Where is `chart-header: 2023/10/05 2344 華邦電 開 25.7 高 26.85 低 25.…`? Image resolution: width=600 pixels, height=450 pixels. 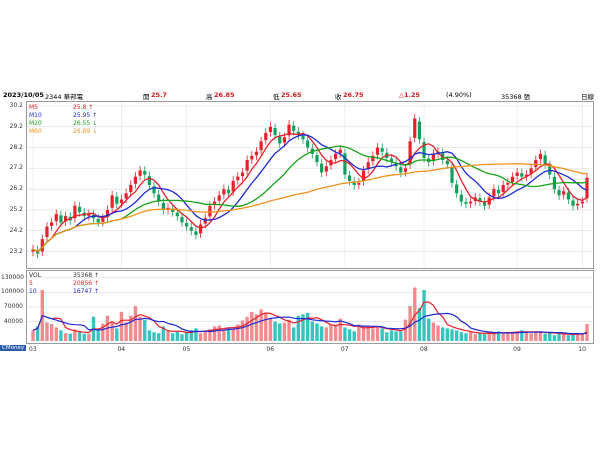
chart-header: 2023/10/05 2344 華邦電 開 25.7 高 26.85 低 25.… is located at coordinates (301, 96).